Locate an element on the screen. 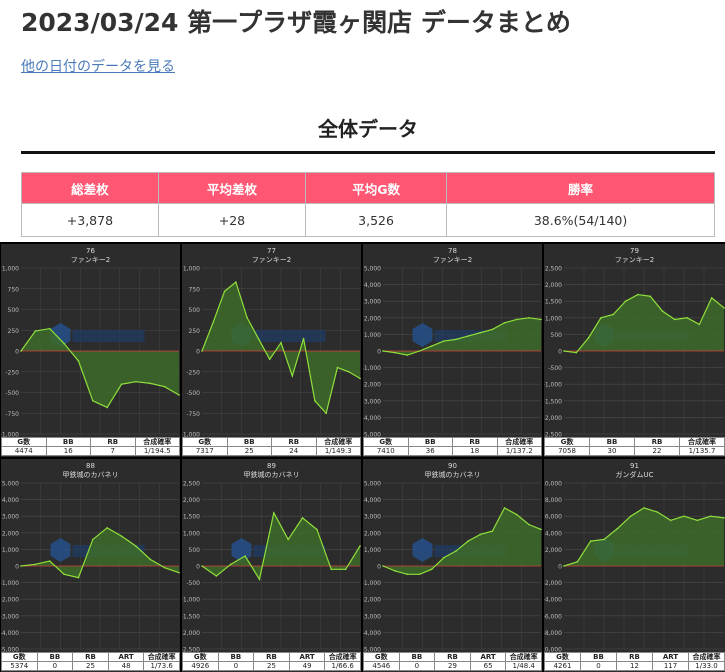  chart-title: 78 is located at coordinates (452, 251).